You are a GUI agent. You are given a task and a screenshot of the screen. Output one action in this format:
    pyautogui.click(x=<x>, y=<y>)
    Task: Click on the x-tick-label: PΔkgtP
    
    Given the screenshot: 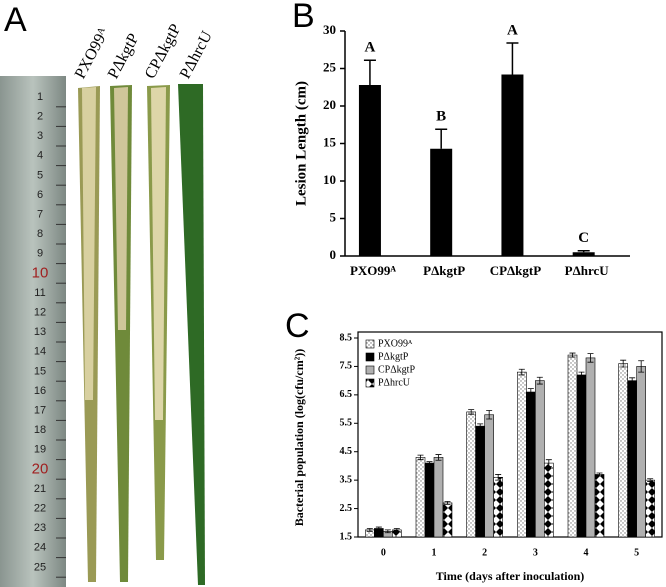 What is the action you would take?
    pyautogui.click(x=444, y=270)
    